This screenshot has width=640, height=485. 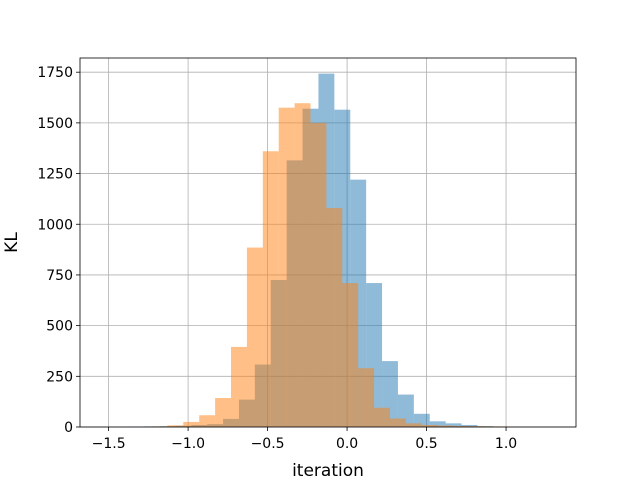 What do you see at coordinates (188, 444) in the screenshot?
I see `x-tick-label: −1.0` at bounding box center [188, 444].